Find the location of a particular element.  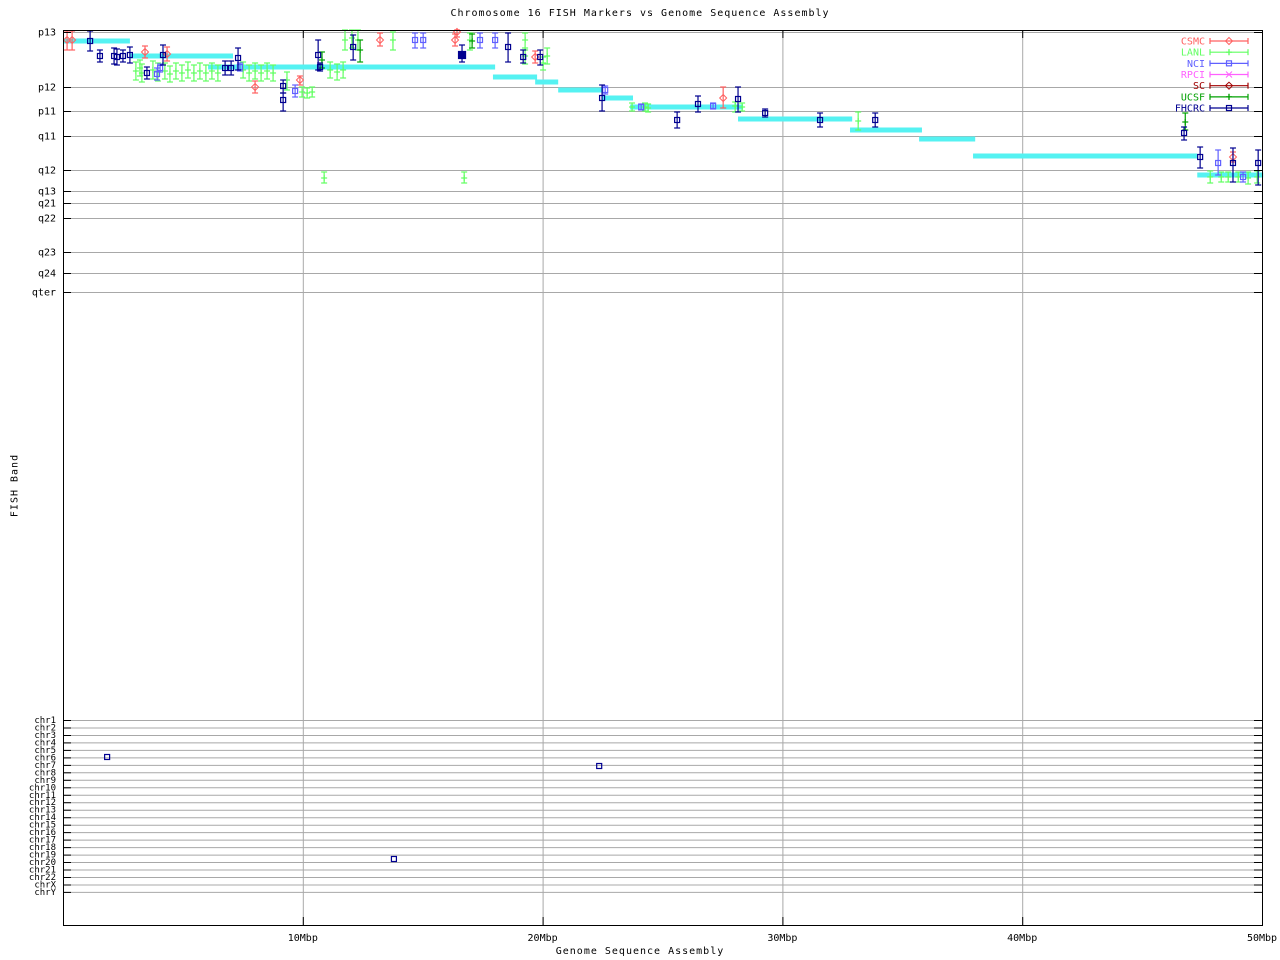

band-label: q21 is located at coordinates (47, 204).